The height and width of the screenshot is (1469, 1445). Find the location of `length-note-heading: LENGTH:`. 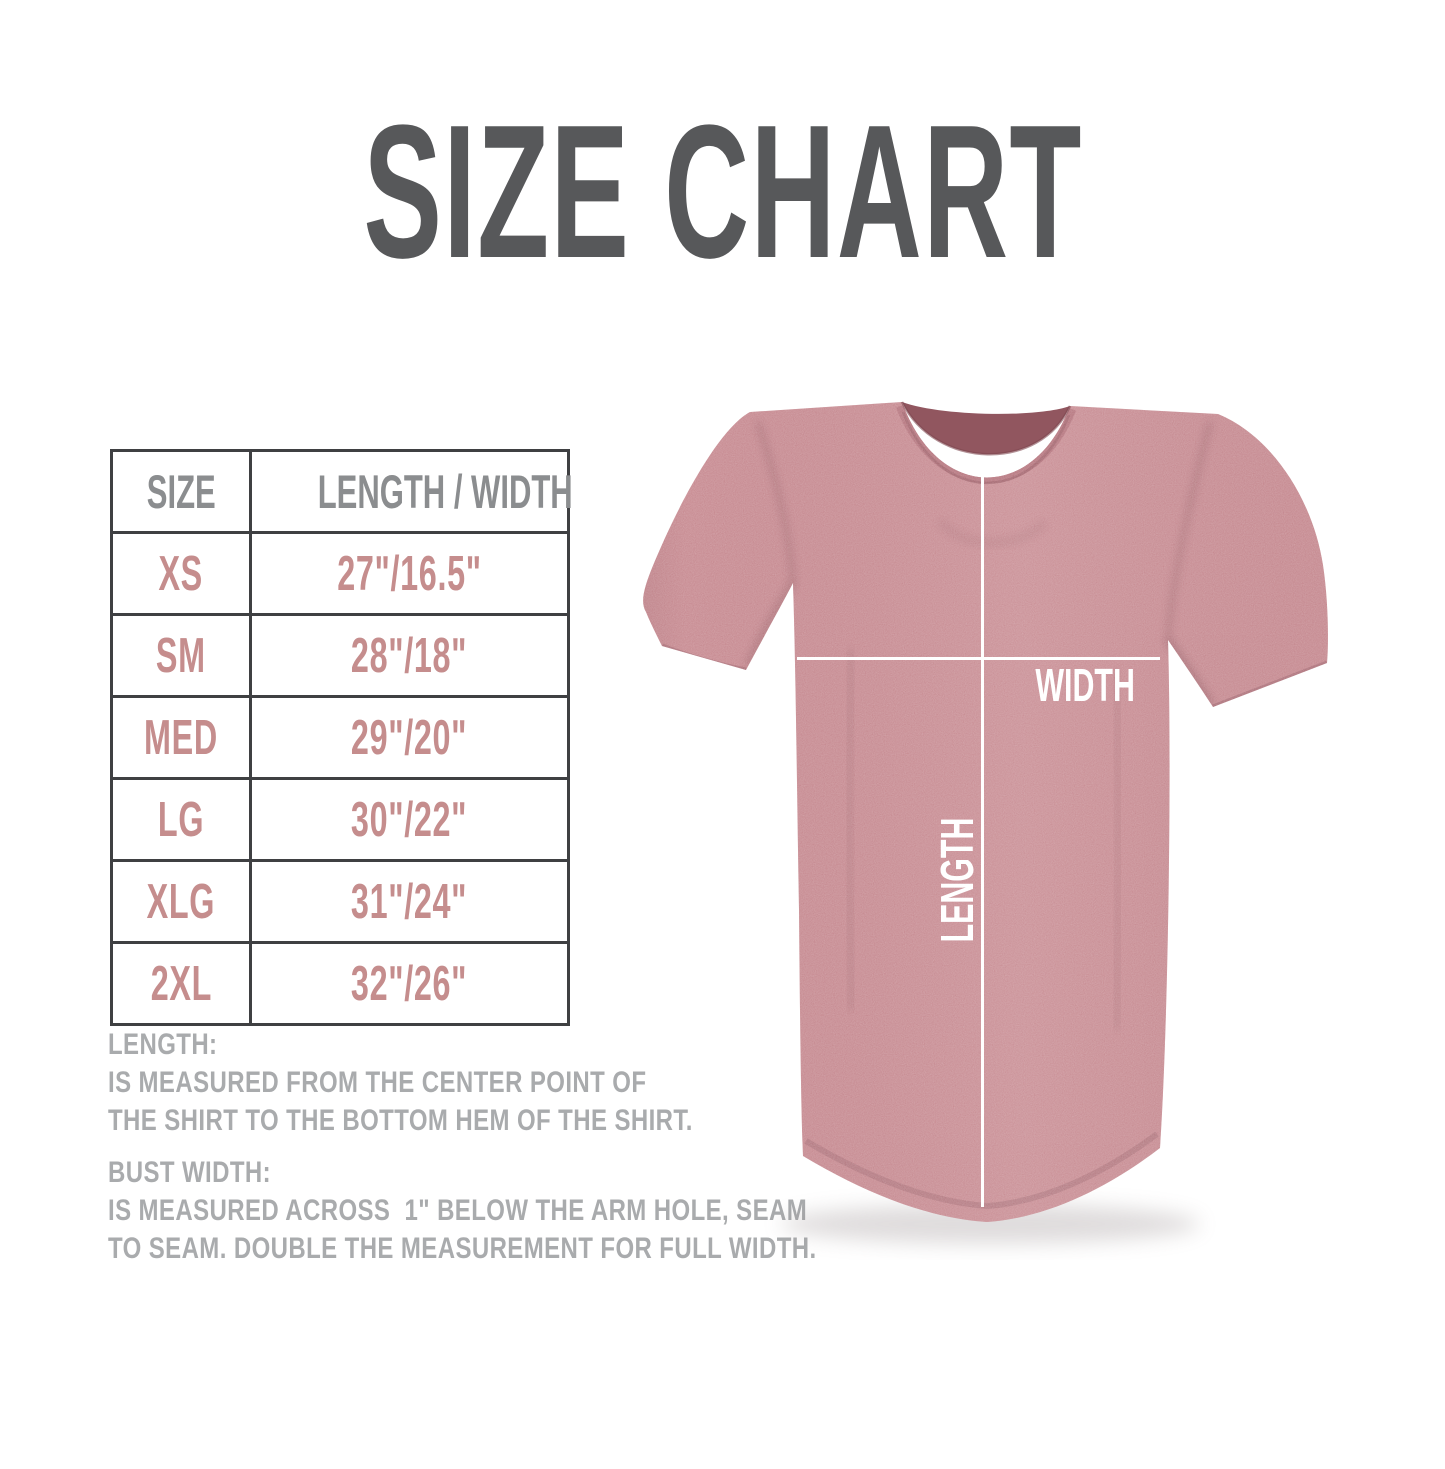

length-note-heading: LENGTH: is located at coordinates (163, 1044).